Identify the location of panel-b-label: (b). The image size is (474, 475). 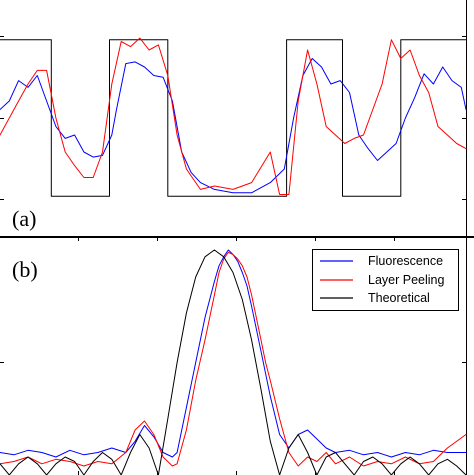
(25, 269).